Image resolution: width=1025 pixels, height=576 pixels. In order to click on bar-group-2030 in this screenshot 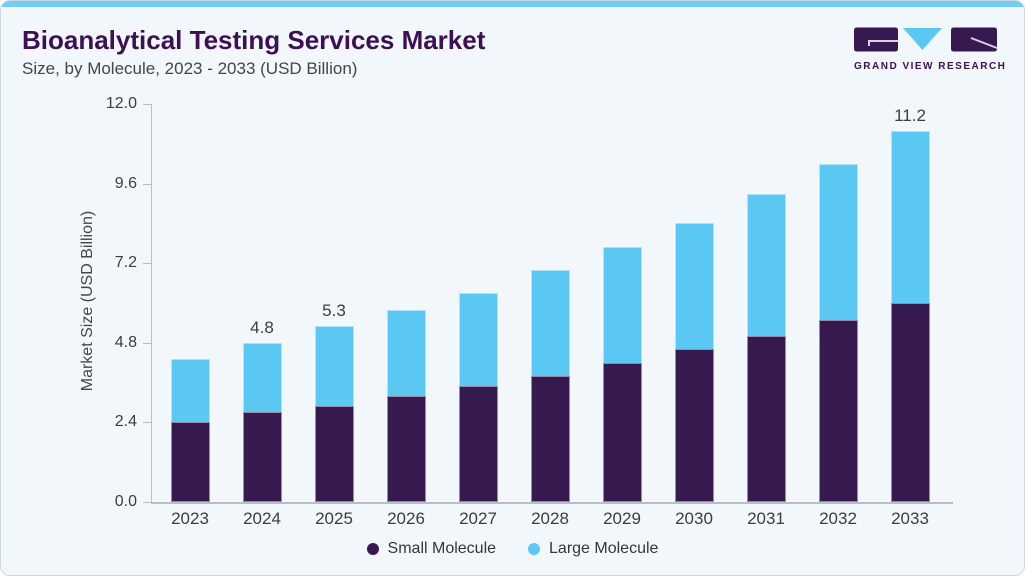, I will do `click(694, 362)`.